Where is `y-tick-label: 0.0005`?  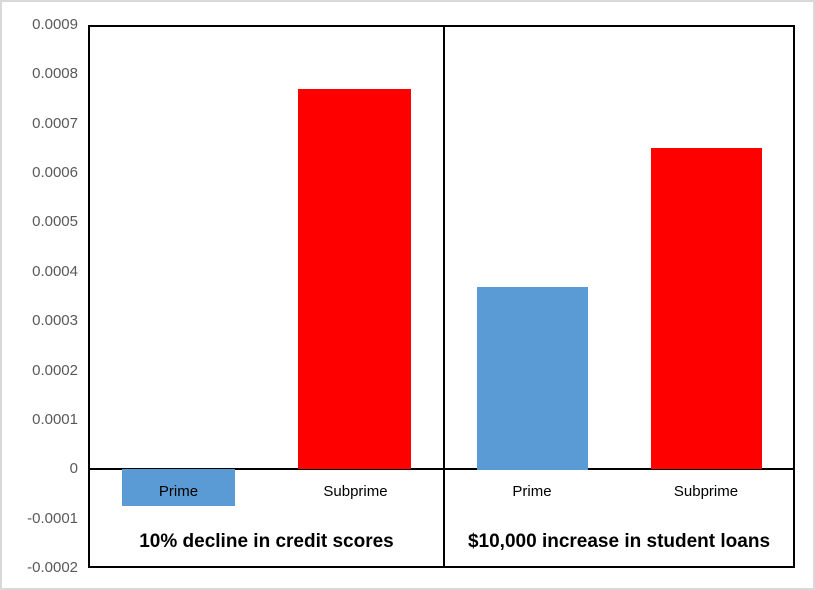 y-tick-label: 0.0005 is located at coordinates (55, 221).